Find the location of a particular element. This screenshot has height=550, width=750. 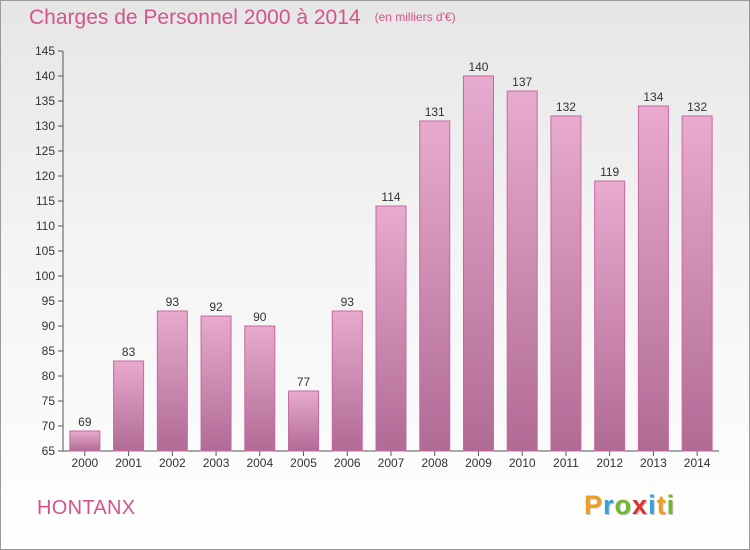

logo-letter: o is located at coordinates (623, 505).